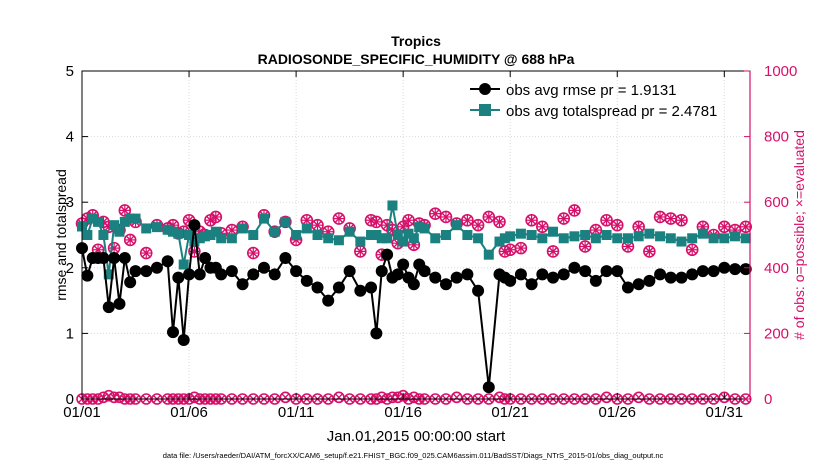 This screenshot has height=470, width=830. What do you see at coordinates (416, 41) in the screenshot?
I see `chart-title: Tropics` at bounding box center [416, 41].